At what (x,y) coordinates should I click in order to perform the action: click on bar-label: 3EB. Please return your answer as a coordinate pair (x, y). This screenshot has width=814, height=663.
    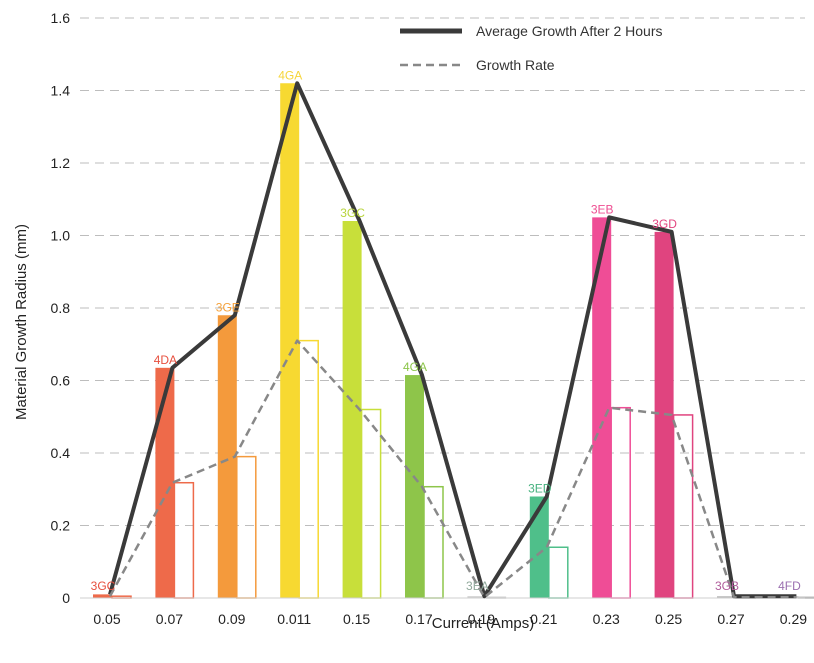
    Looking at the image, I should click on (602, 209).